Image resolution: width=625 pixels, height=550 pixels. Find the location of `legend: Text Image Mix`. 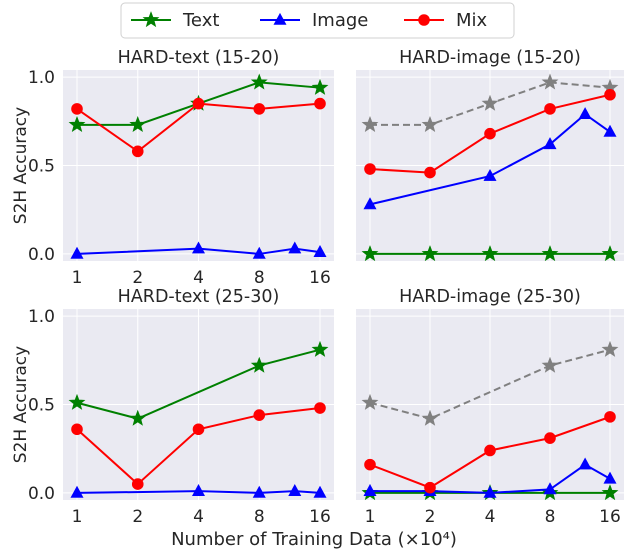

legend: Text Image Mix is located at coordinates (317, 20).